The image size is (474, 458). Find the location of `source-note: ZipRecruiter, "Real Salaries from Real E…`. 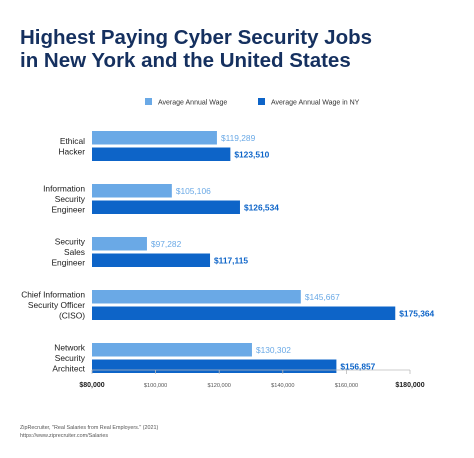

source-note: ZipRecruiter, "Real Salaries from Real E… is located at coordinates (89, 432).